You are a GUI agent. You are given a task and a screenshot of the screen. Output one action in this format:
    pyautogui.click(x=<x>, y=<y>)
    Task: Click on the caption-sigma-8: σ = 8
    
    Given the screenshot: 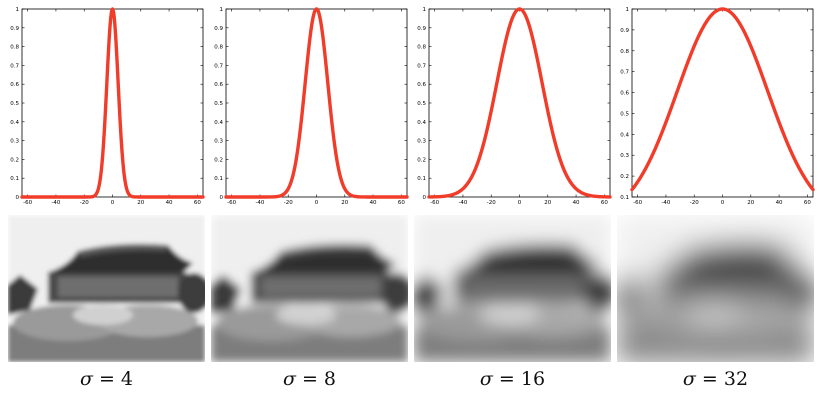 What is the action you would take?
    pyautogui.click(x=309, y=379)
    